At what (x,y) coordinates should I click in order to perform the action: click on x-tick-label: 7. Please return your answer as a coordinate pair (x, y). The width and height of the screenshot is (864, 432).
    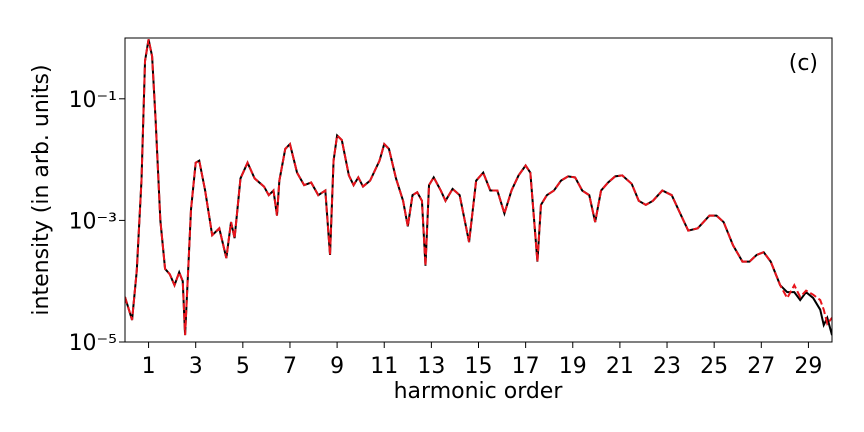
    Looking at the image, I should click on (290, 366).